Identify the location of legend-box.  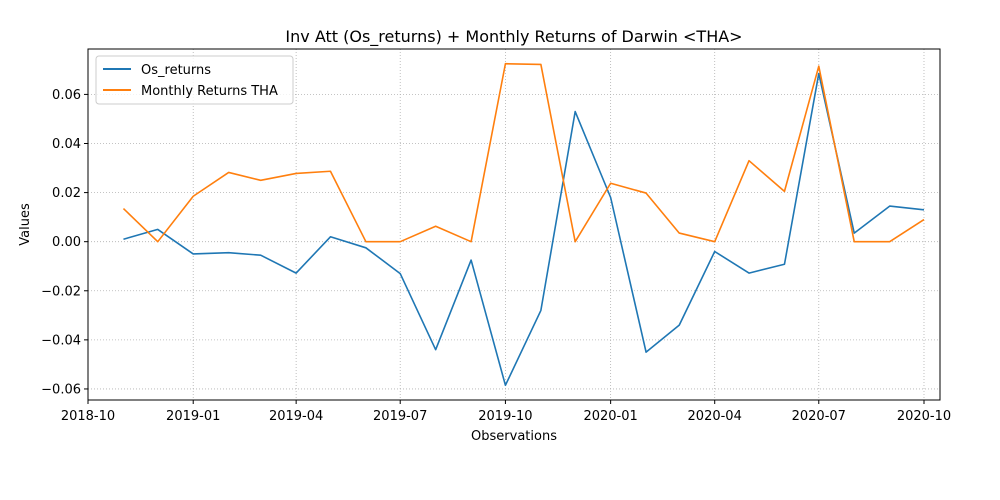
(194, 80).